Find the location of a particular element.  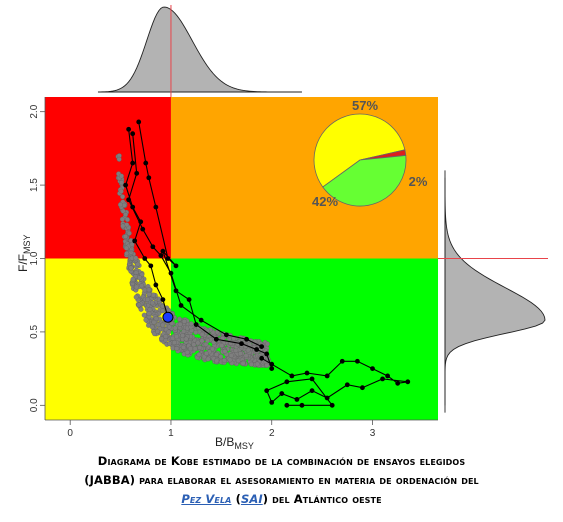

y-axis-label: F/FMSY is located at coordinates (24, 253).